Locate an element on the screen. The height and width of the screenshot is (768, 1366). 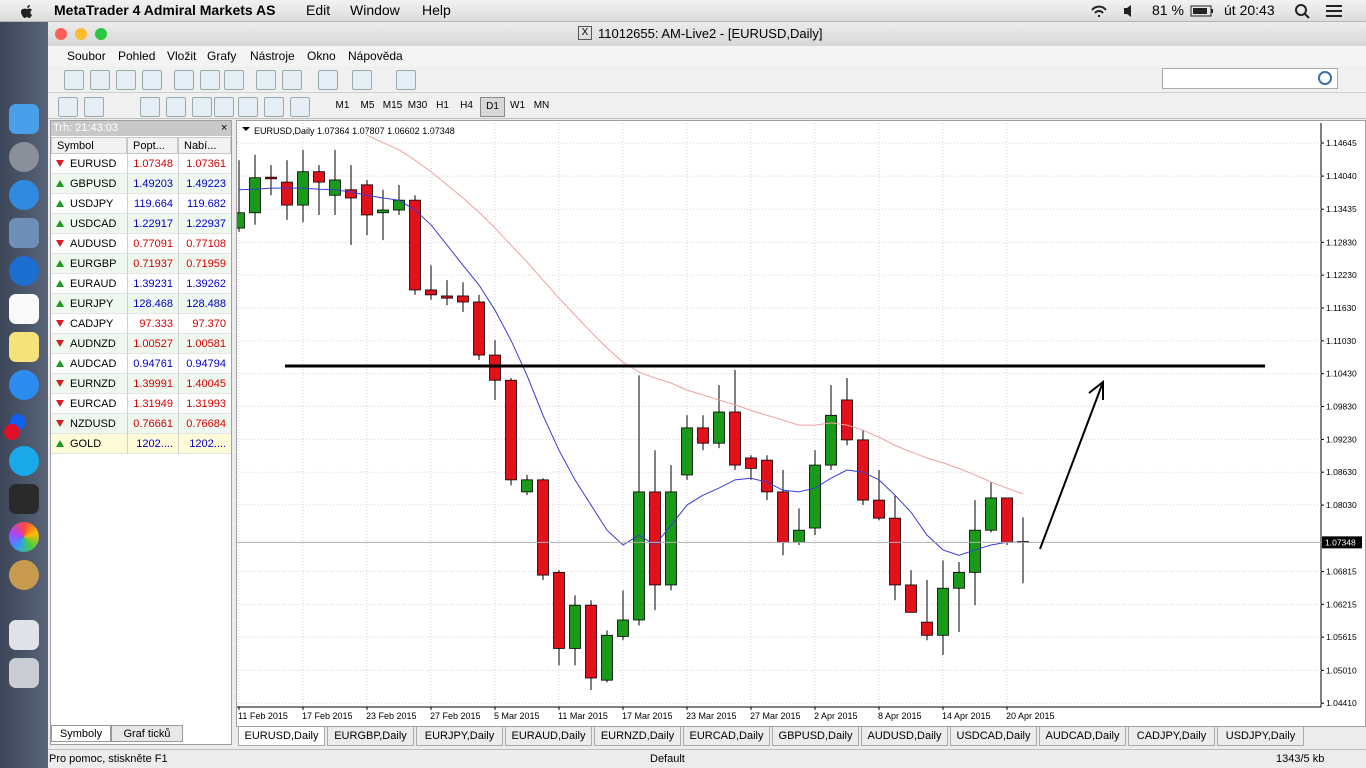
chart-tab: EURAUD,Daily is located at coordinates (548, 736).